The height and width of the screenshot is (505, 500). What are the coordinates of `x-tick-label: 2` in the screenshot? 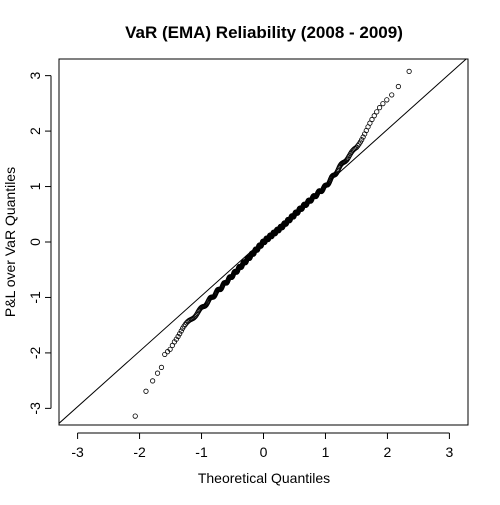 It's located at (388, 452).